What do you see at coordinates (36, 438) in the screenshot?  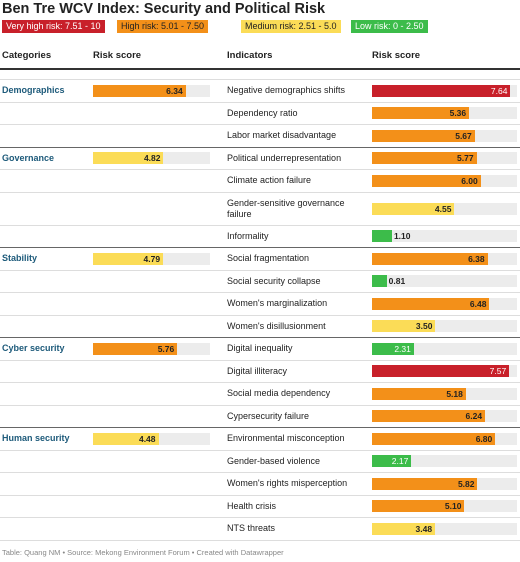 I see `category-name: Human security` at bounding box center [36, 438].